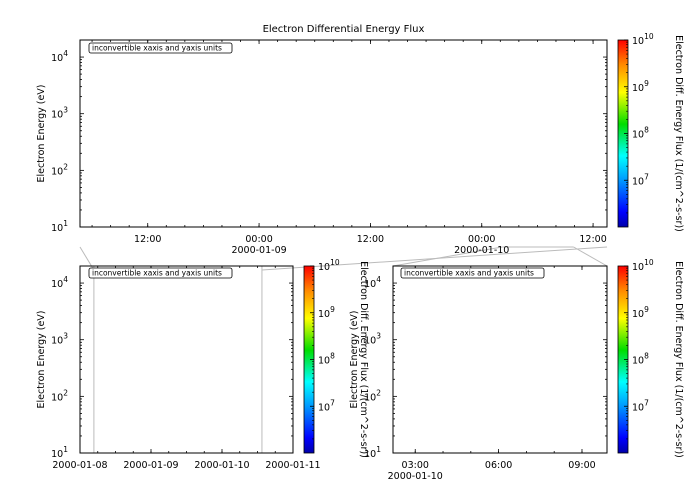 The height and width of the screenshot is (492, 697). Describe the element at coordinates (292, 465) in the screenshot. I see `x-tick-label: 2000-01-11` at that location.